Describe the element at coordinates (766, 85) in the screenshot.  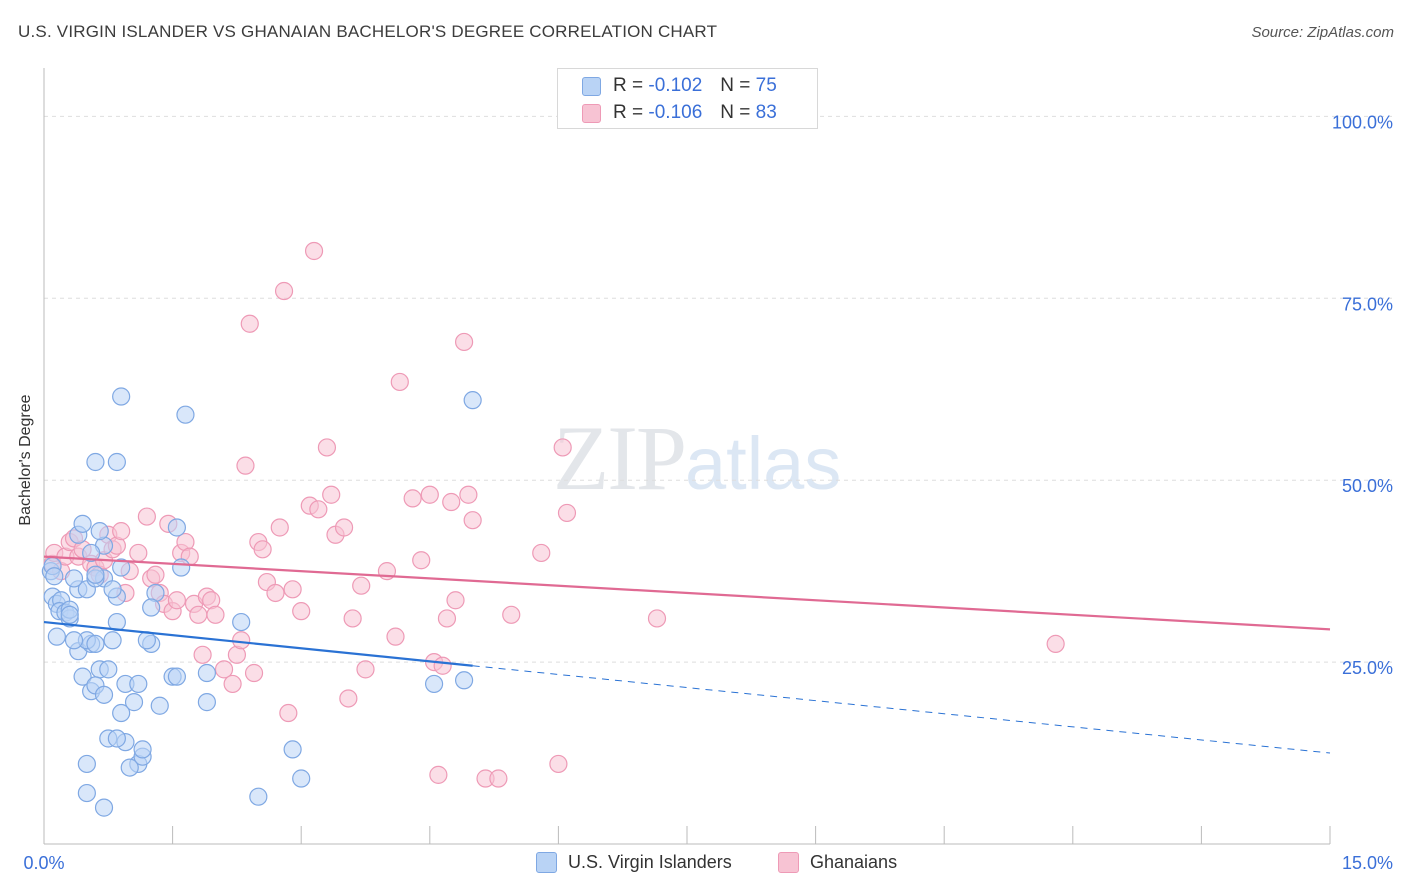
I see `legend-n-value: 75` at that location.